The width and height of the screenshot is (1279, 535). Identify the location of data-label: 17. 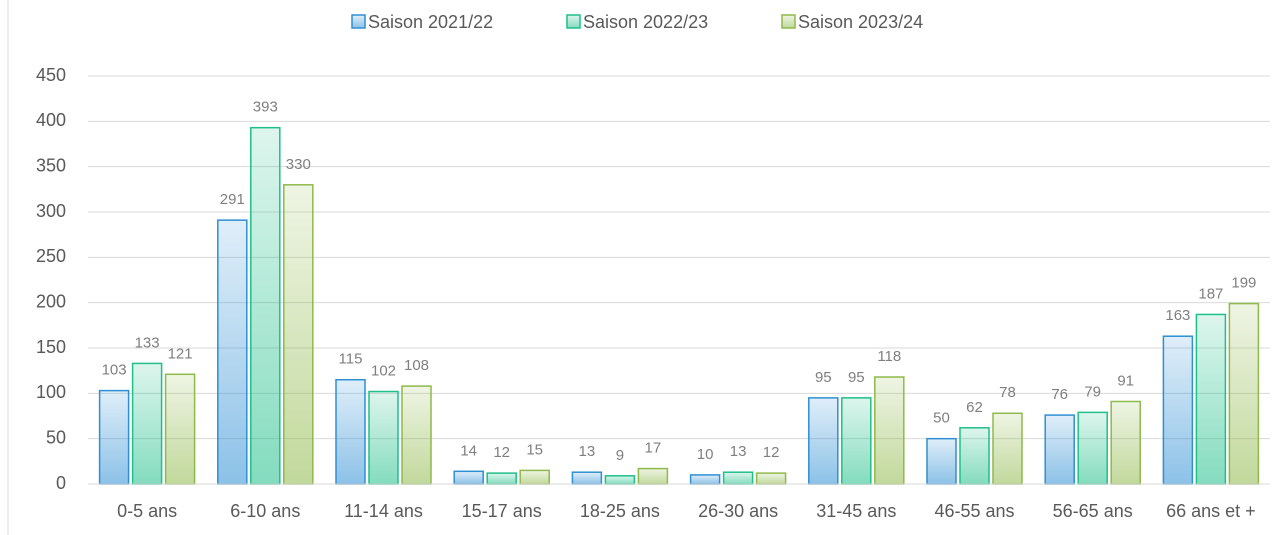
(653, 448).